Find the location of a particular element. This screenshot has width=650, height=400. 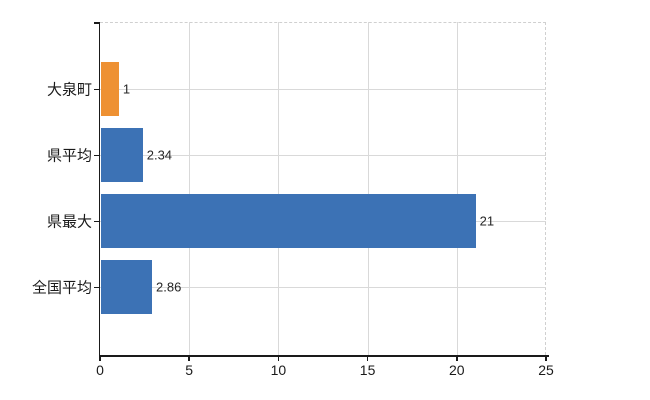

category-label: 県最大 is located at coordinates (69, 222).